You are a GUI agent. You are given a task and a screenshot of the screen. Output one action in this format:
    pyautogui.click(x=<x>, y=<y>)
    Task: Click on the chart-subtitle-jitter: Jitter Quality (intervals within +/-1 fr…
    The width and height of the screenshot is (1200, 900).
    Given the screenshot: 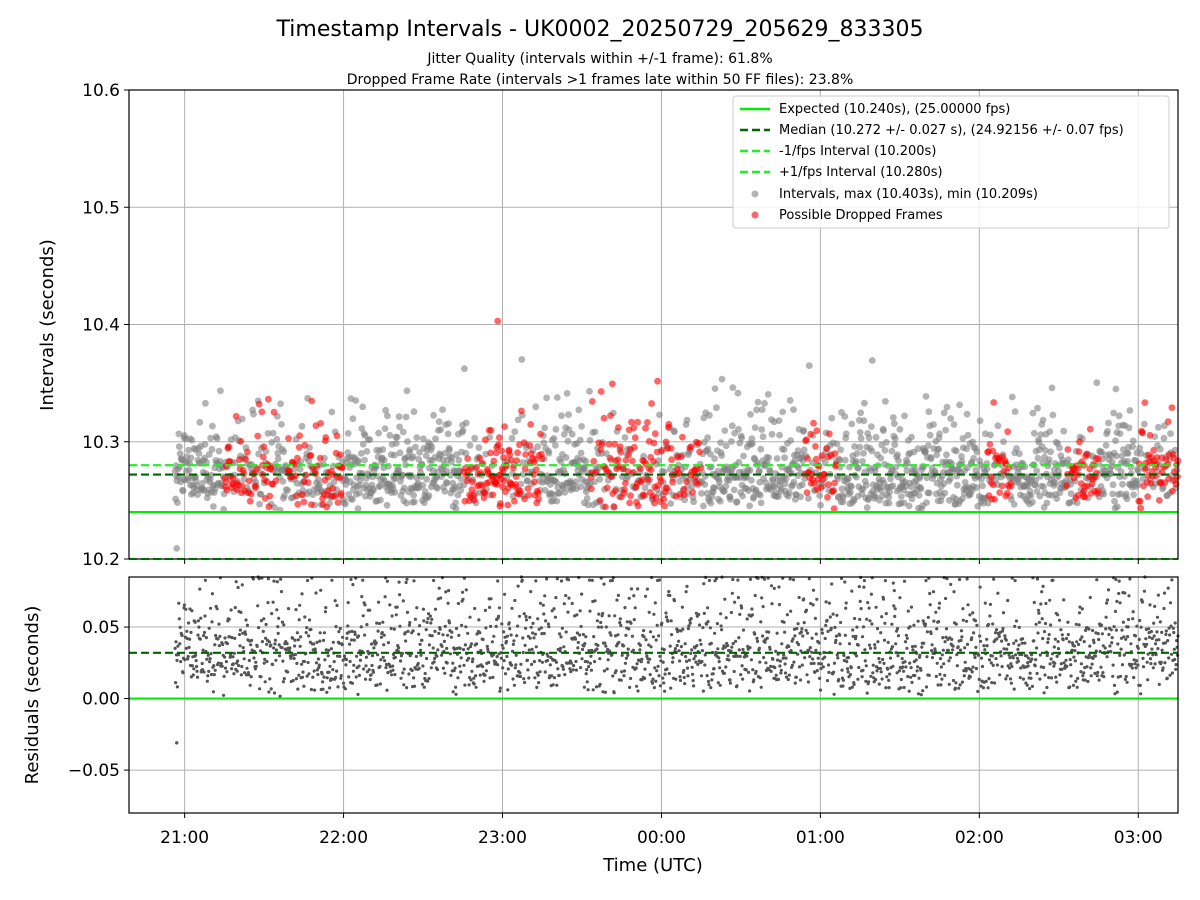 What is the action you would take?
    pyautogui.click(x=599, y=59)
    